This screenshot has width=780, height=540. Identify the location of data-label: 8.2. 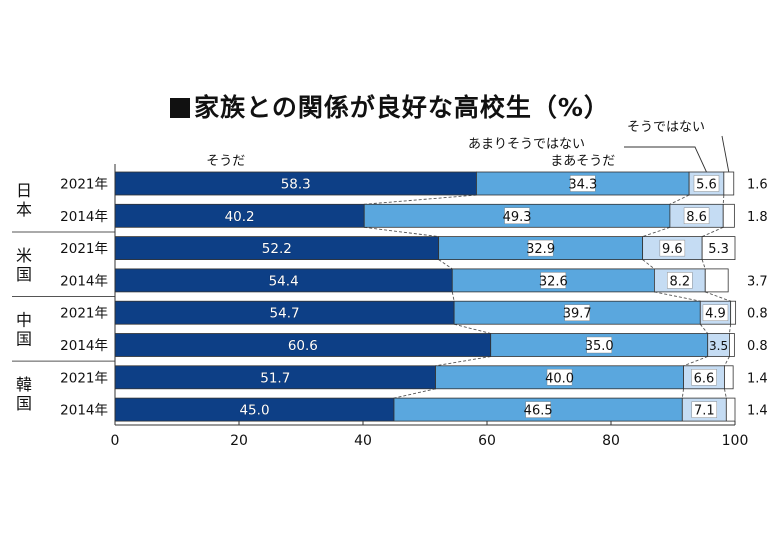
(679, 281).